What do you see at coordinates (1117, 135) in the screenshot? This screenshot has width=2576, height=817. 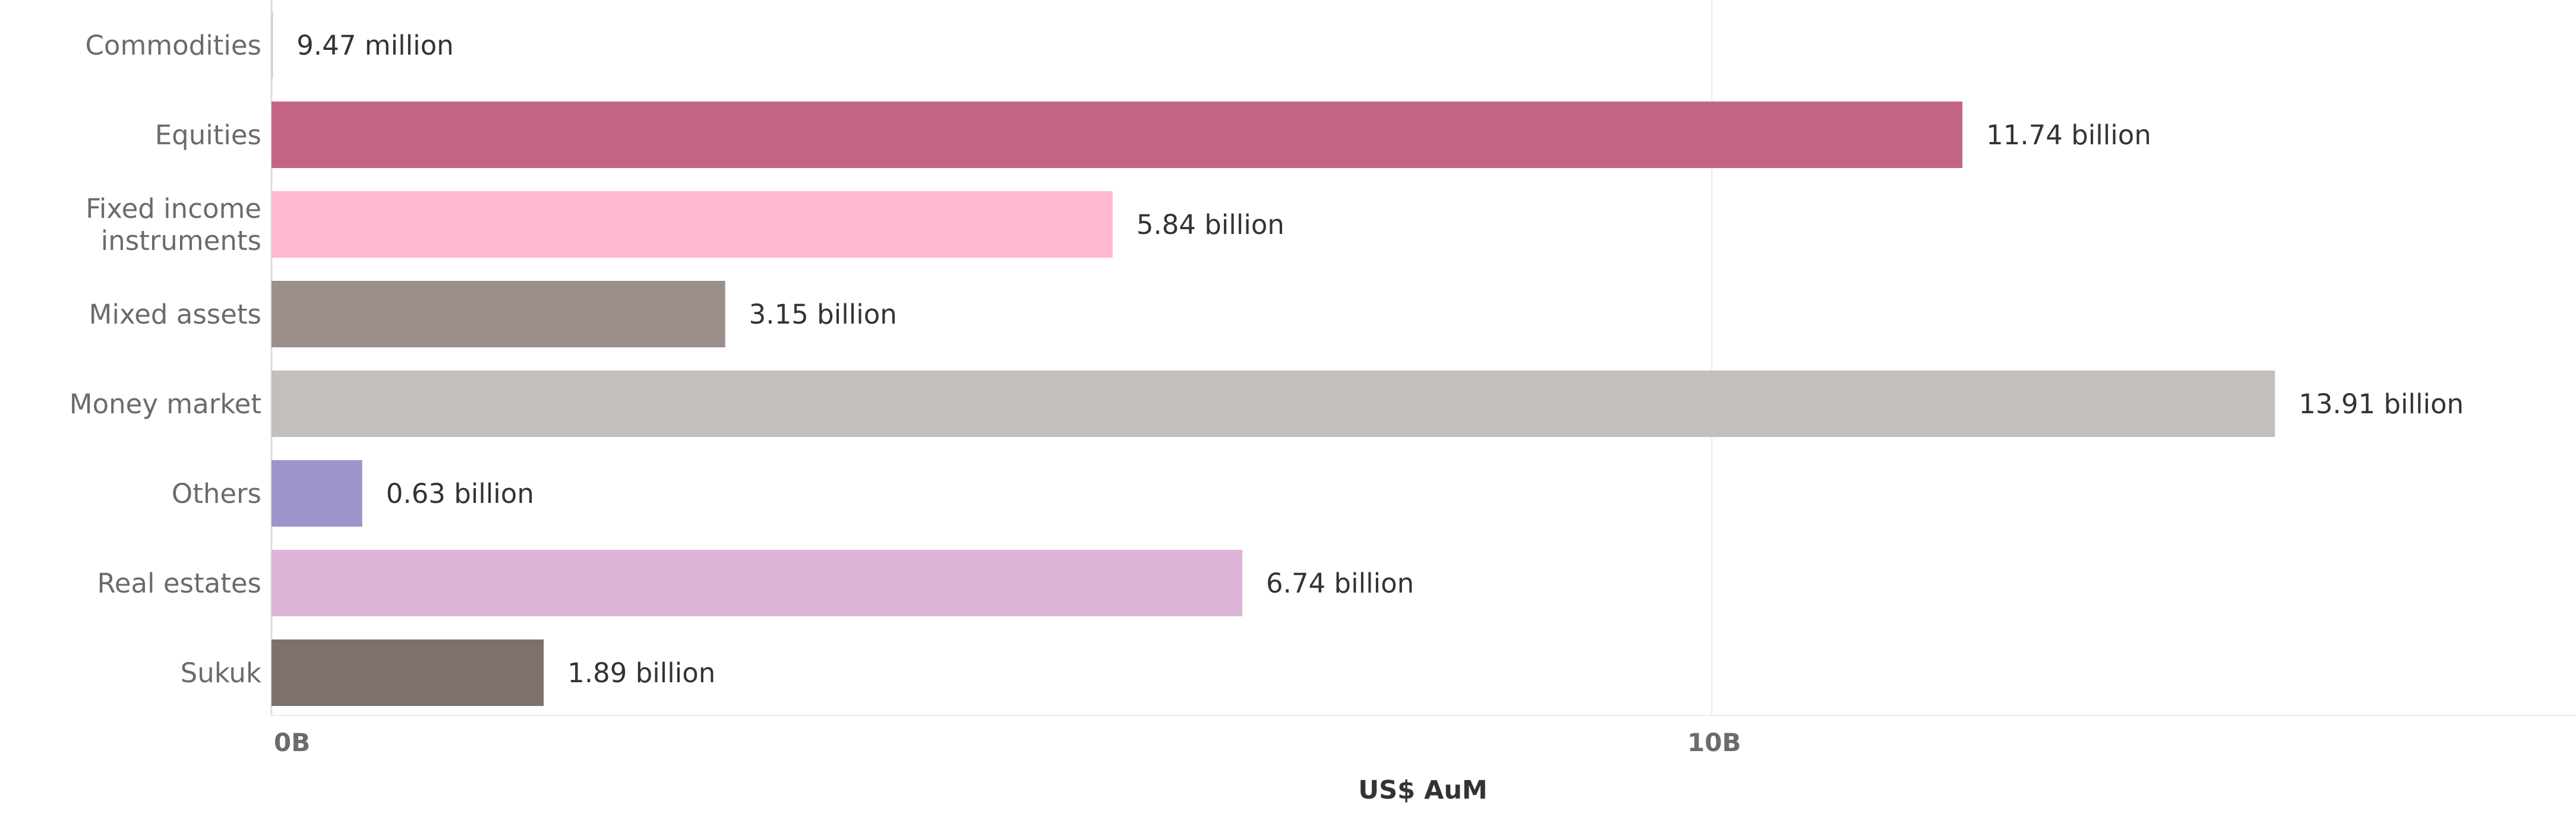 I see `bar-equities` at bounding box center [1117, 135].